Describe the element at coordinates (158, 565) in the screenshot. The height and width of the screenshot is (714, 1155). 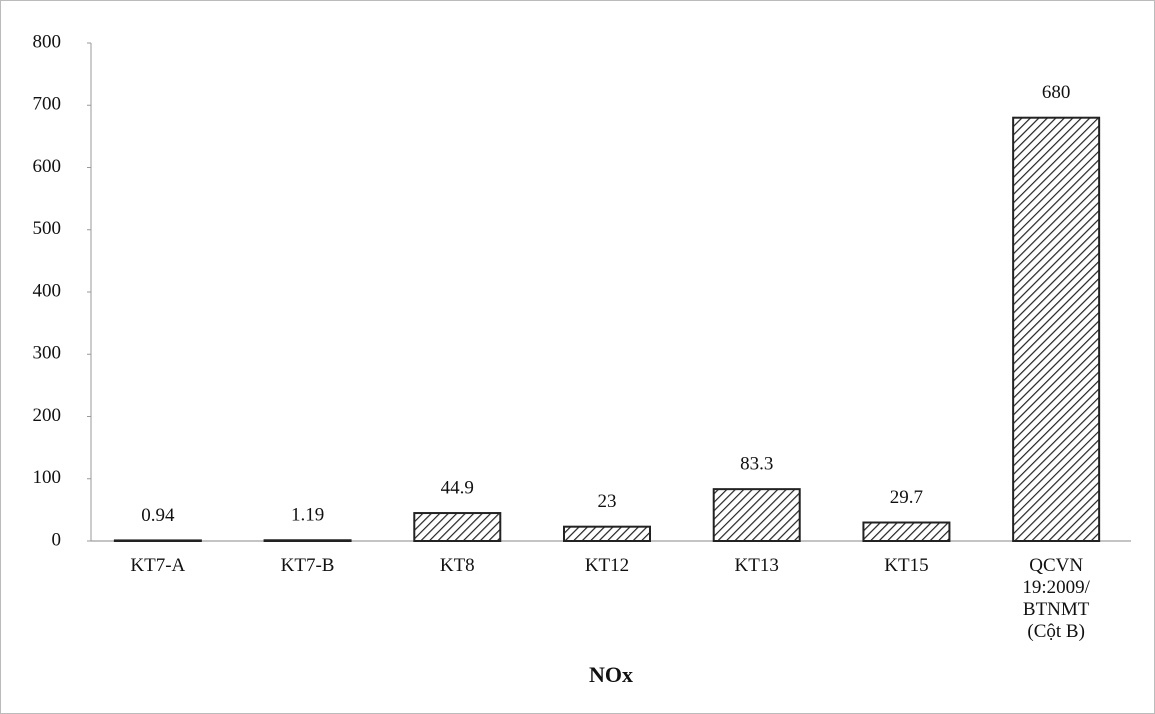
I see `x-tick-label: KT7-A` at that location.